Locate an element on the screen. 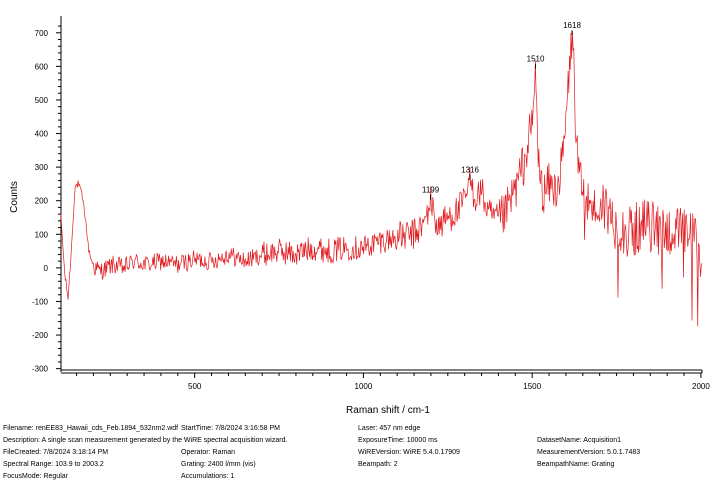 The height and width of the screenshot is (488, 715). x-tick-label: 500 is located at coordinates (195, 386).